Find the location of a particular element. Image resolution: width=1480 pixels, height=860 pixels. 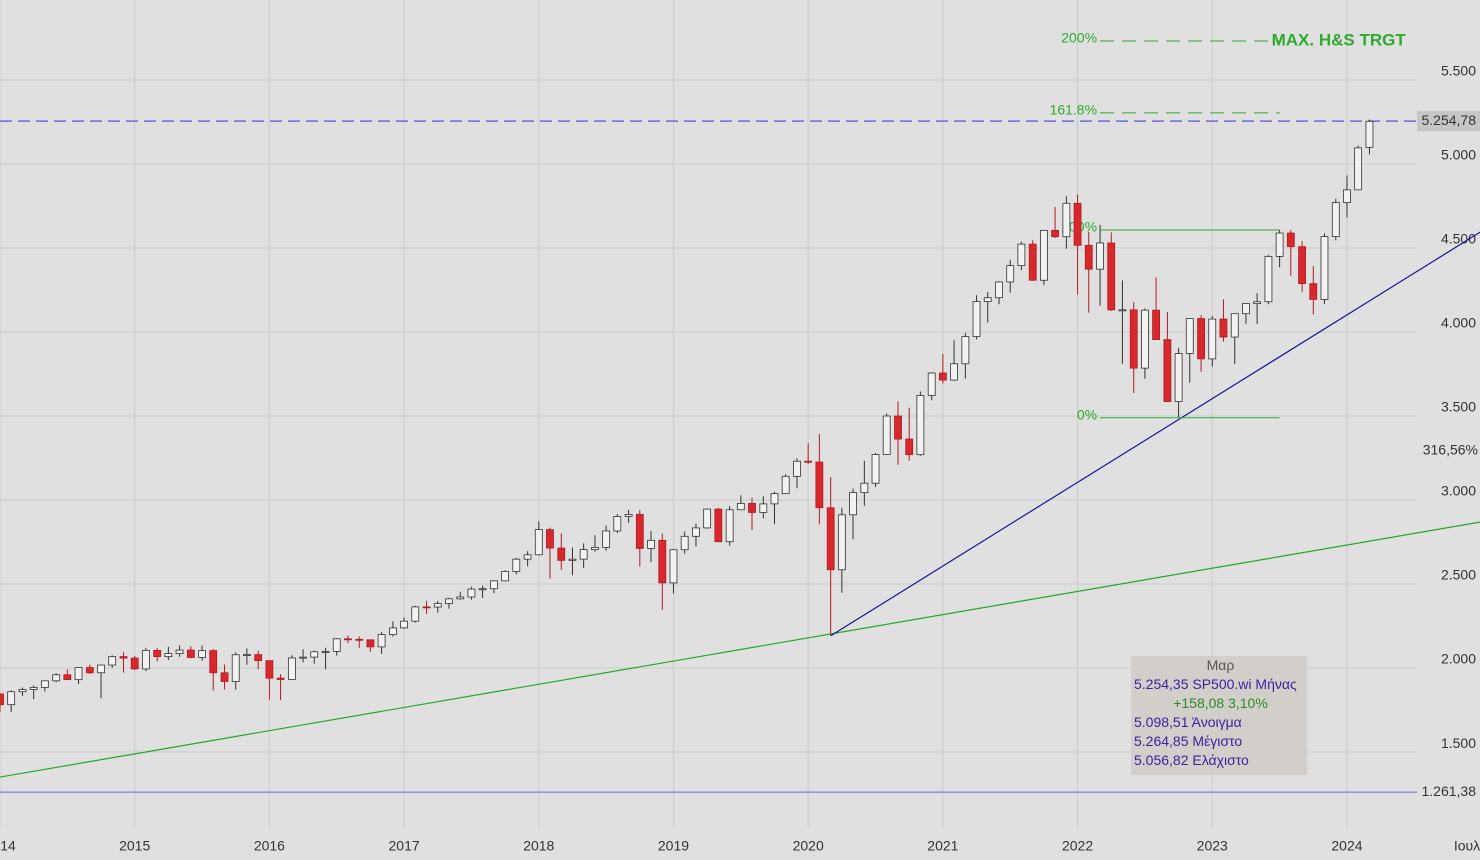

fib-label: 200% is located at coordinates (1079, 38).